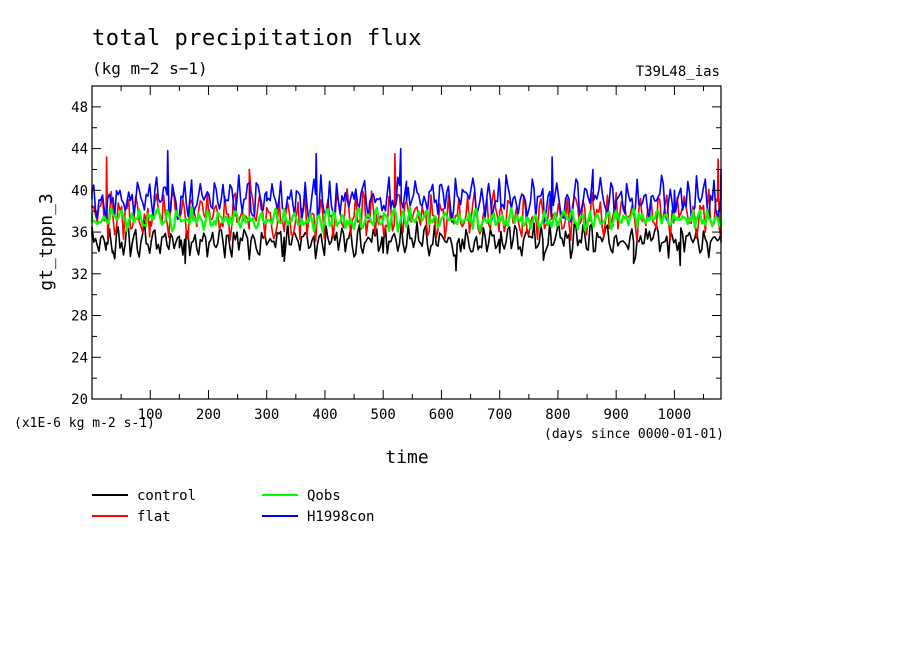 The image size is (904, 654). I want to click on y-axis-label: gt_tppn_3, so click(46, 242).